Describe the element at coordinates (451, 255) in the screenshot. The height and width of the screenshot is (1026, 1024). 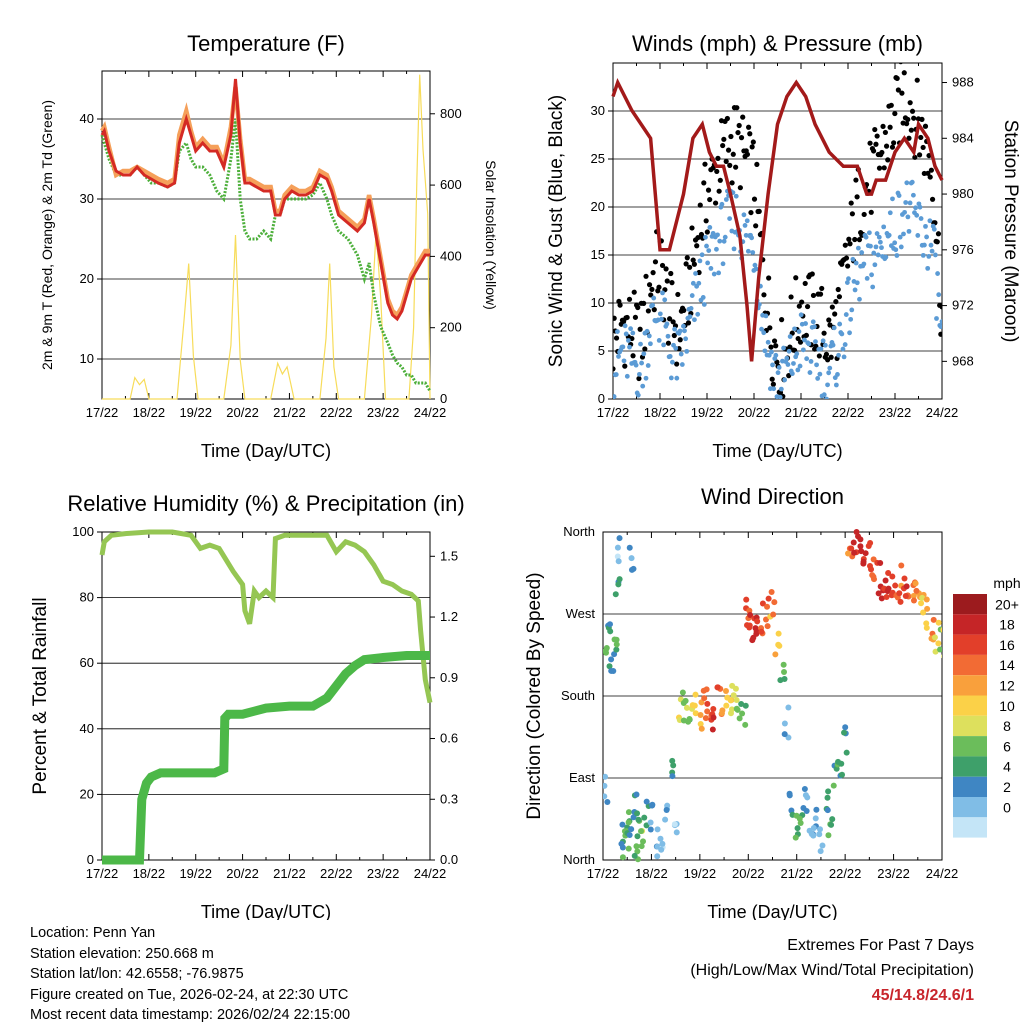
I see `temperature-y2-tick-label: 400` at that location.